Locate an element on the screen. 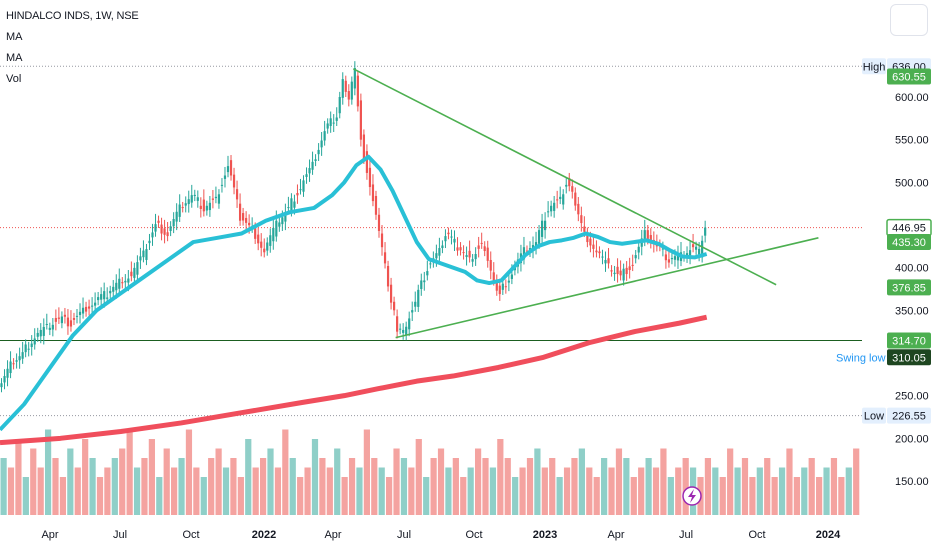 This screenshot has width=932, height=550. legend-ma-1: MA is located at coordinates (14, 37).